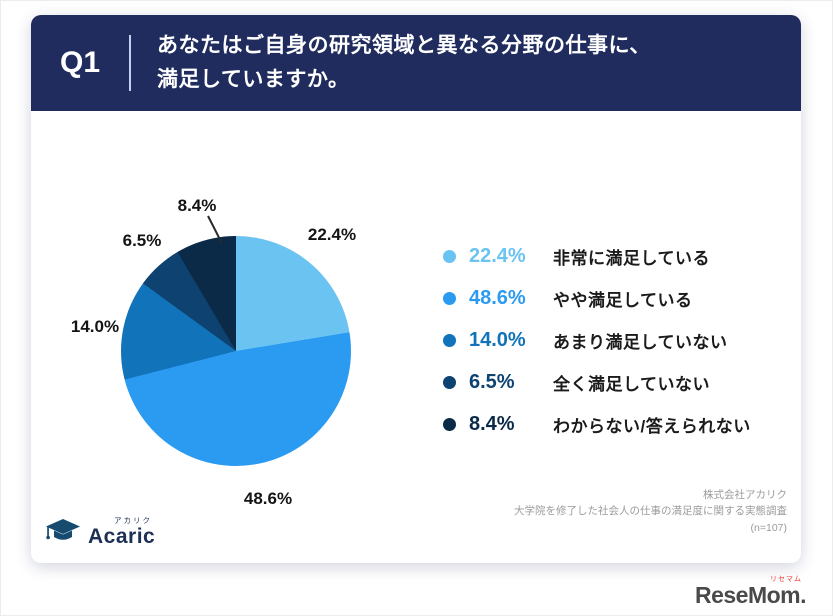  Describe the element at coordinates (750, 595) in the screenshot. I see `resemom-name-label: ReseMom.` at that location.